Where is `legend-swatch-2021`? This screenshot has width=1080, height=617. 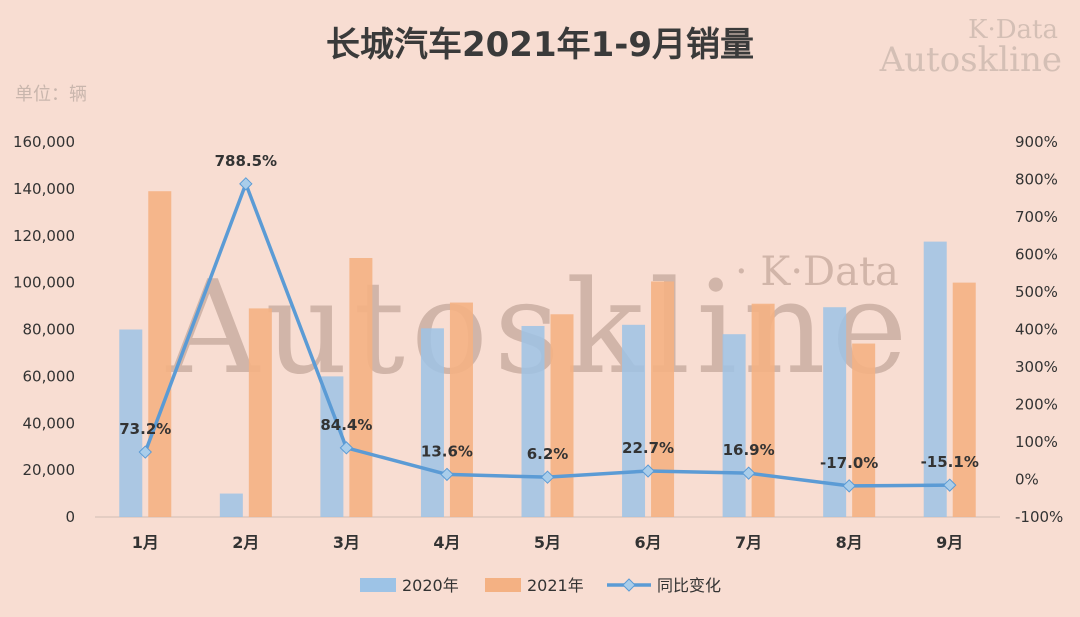 legend-swatch-2021 is located at coordinates (503, 585).